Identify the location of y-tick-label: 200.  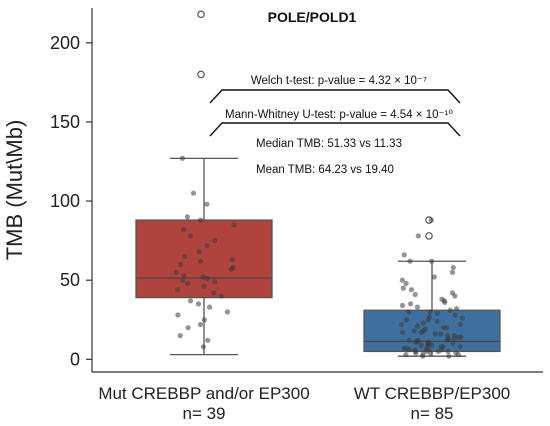
(65, 43).